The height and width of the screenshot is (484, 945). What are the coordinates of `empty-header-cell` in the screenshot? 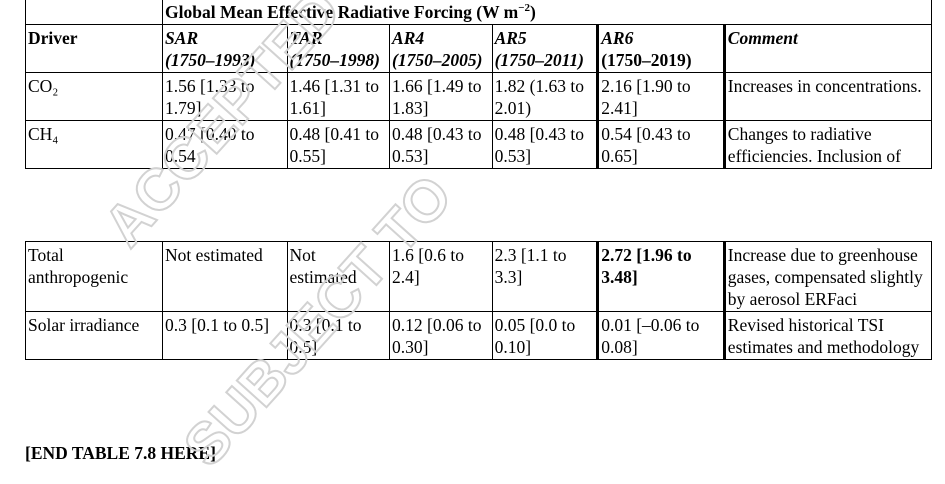 It's located at (94, 12).